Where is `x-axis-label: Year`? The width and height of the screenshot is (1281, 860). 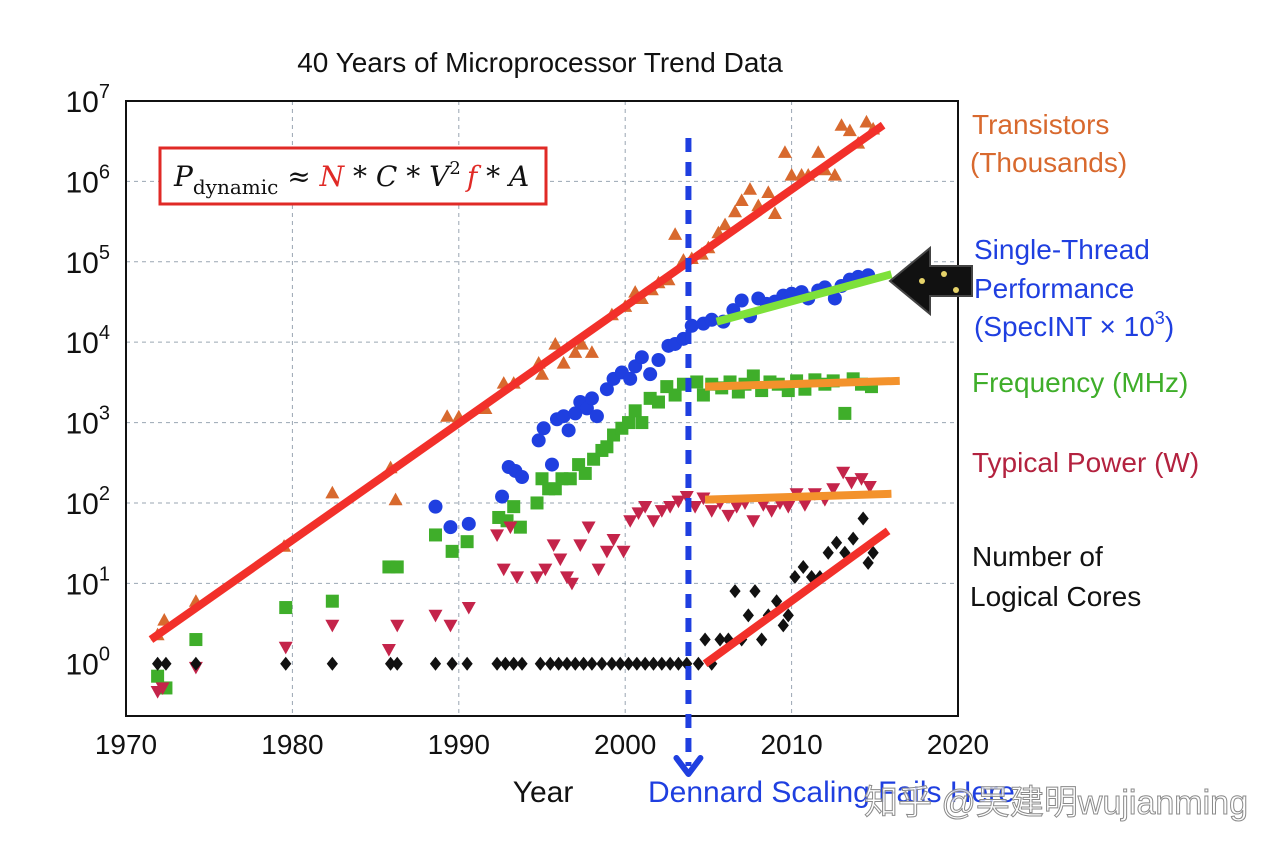
x-axis-label: Year is located at coordinates (543, 792).